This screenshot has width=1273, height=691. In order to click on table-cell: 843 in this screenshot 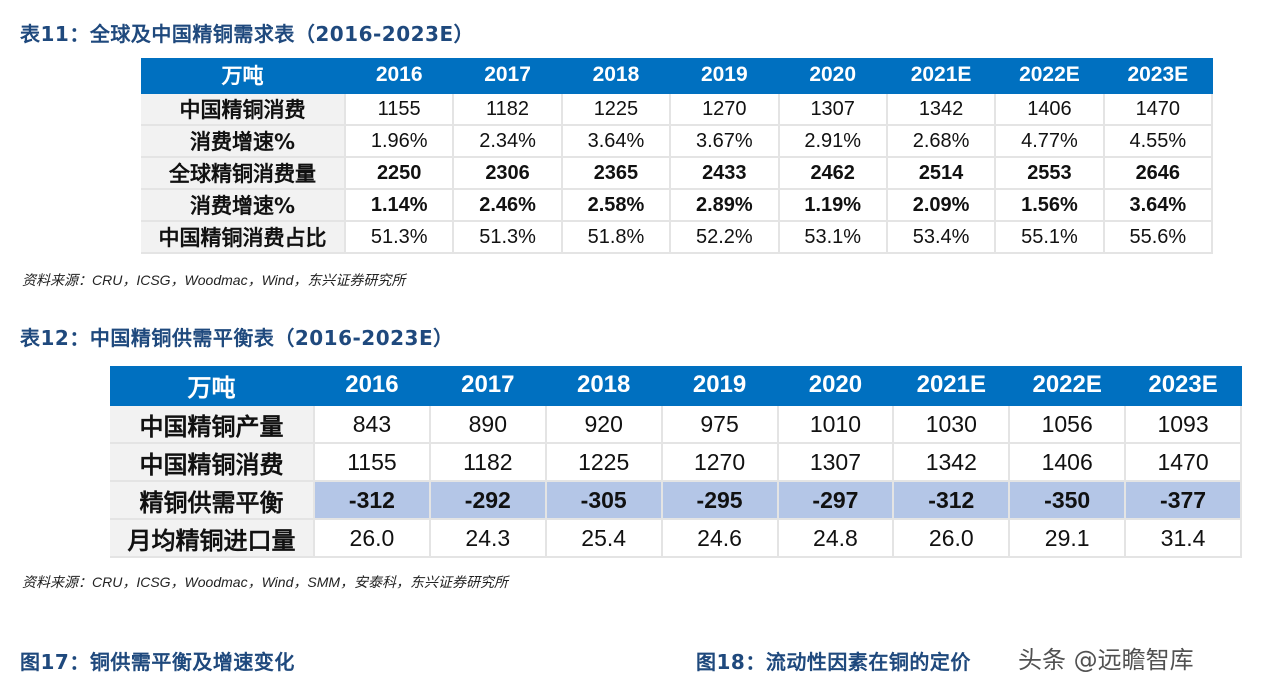, I will do `click(372, 424)`.